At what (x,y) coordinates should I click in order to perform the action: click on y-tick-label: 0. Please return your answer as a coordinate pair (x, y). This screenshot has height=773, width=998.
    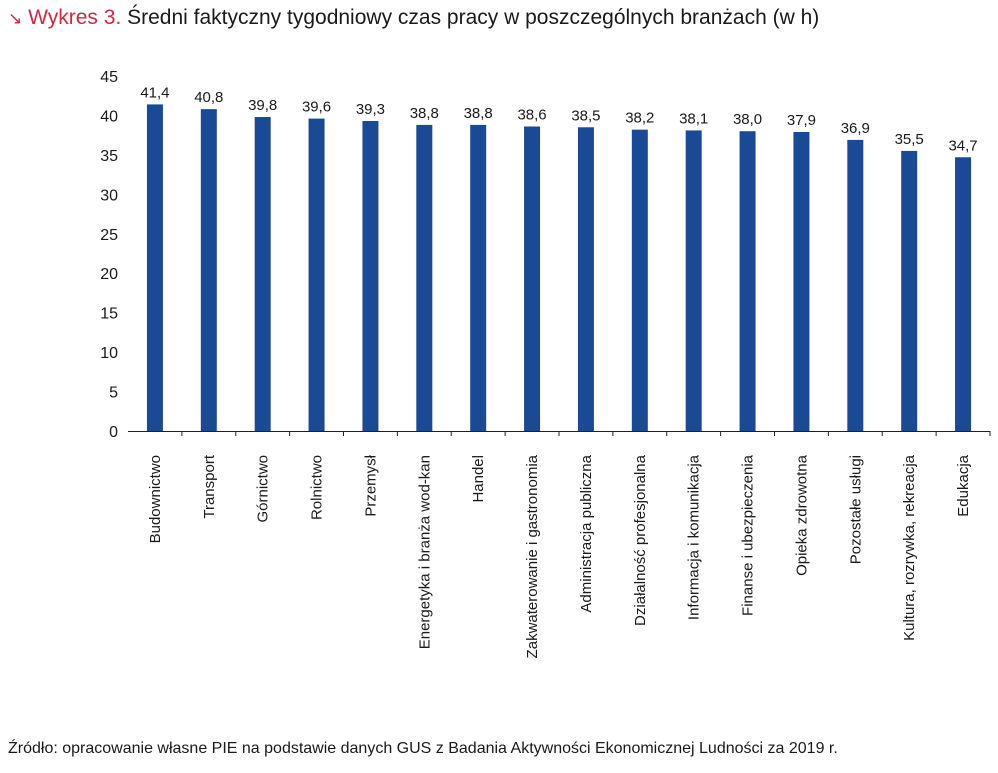
    Looking at the image, I should click on (113, 432).